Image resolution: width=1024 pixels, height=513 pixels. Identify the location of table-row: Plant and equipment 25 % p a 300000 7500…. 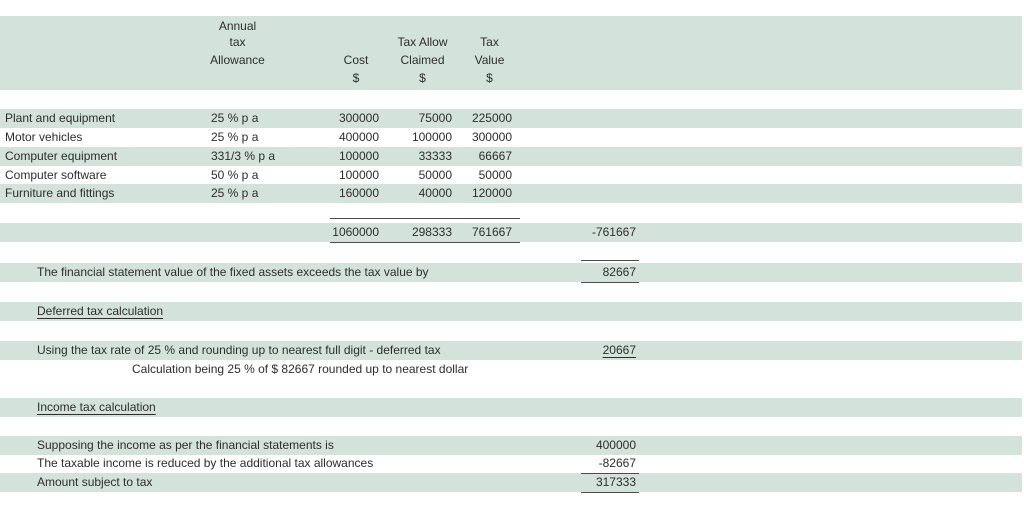
(511, 118).